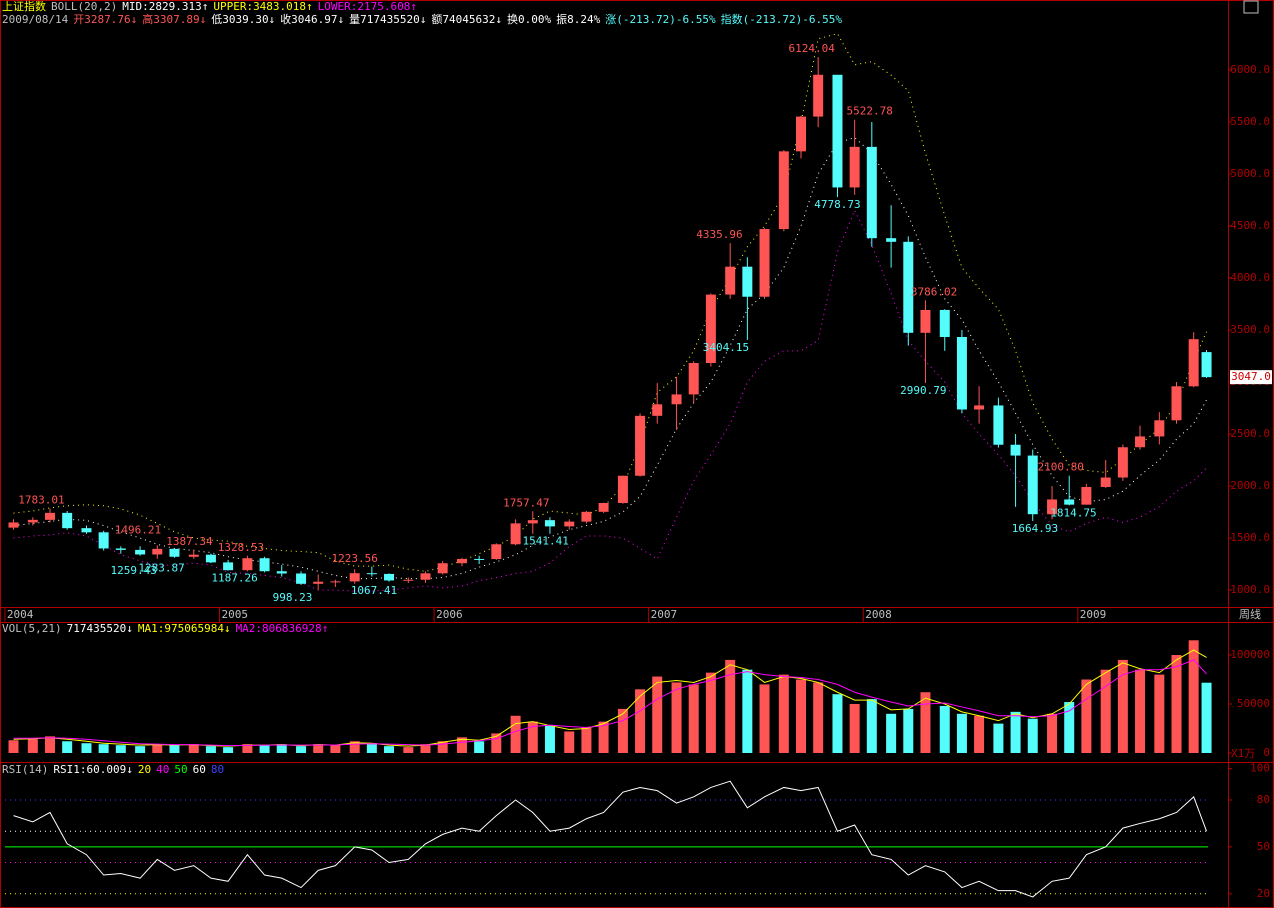 Image resolution: width=1274 pixels, height=908 pixels. Describe the element at coordinates (526, 502) in the screenshot. I see `price-annotation: 1757.47` at that location.